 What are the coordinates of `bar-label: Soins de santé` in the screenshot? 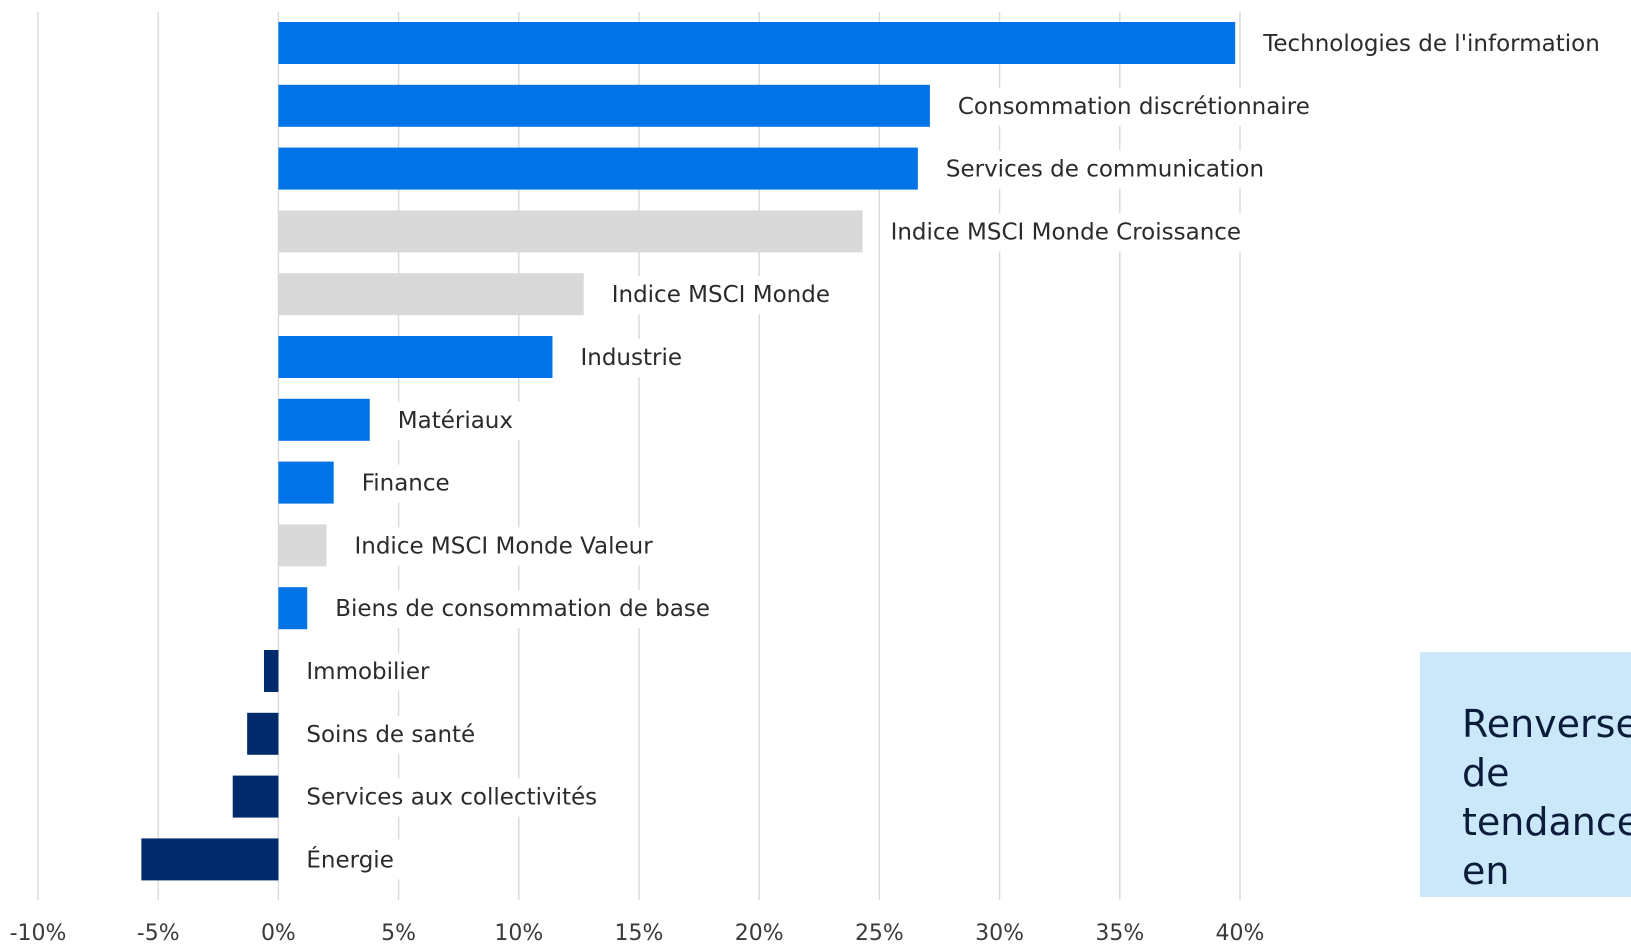 It's located at (390, 735).